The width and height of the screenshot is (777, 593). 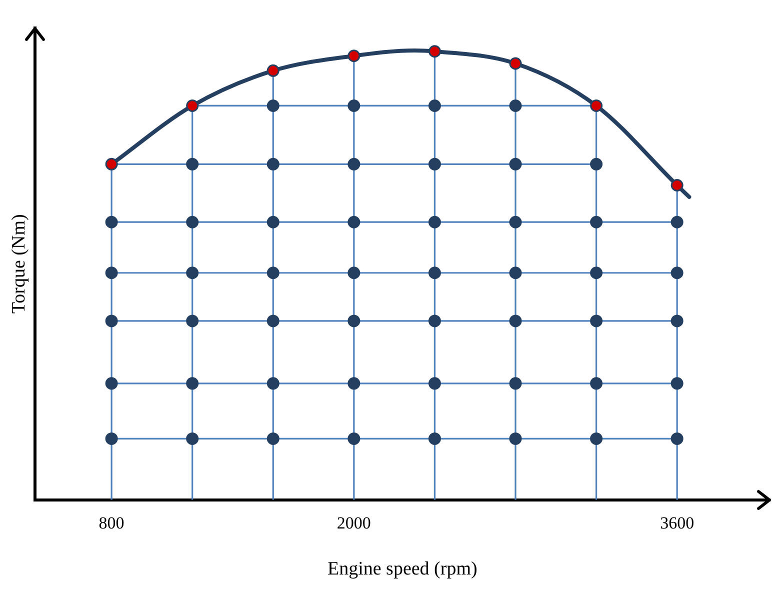 What do you see at coordinates (353, 522) in the screenshot?
I see `x-tick-label: 2000` at bounding box center [353, 522].